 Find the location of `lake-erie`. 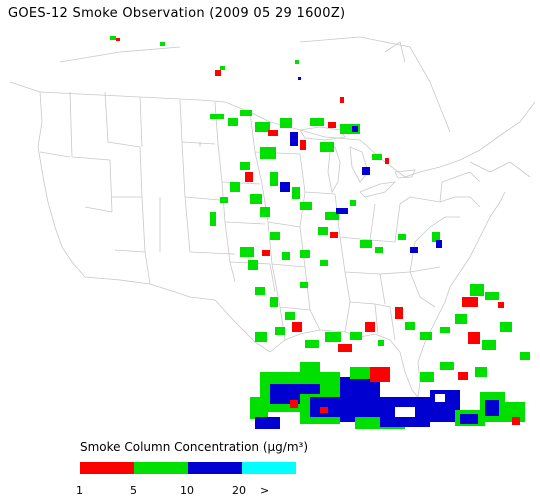

lake-erie is located at coordinates (378, 189).